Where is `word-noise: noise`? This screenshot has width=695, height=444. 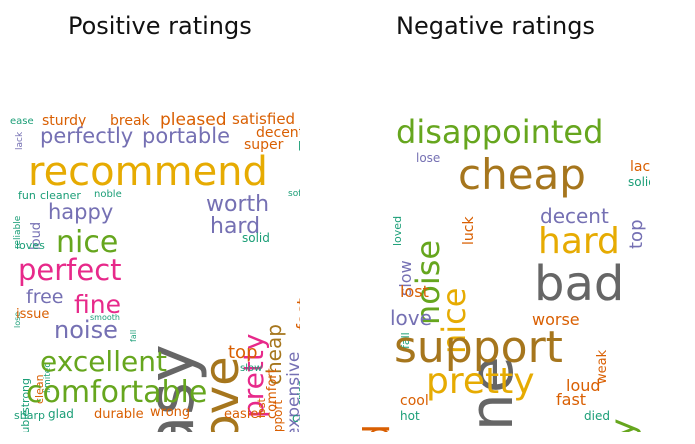
word-noise: noise is located at coordinates (86, 330).